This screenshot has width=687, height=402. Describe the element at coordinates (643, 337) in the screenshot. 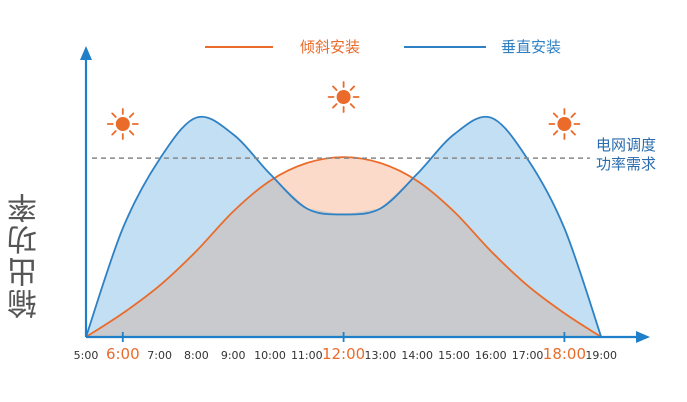

I see `x-axis-arrow` at that location.